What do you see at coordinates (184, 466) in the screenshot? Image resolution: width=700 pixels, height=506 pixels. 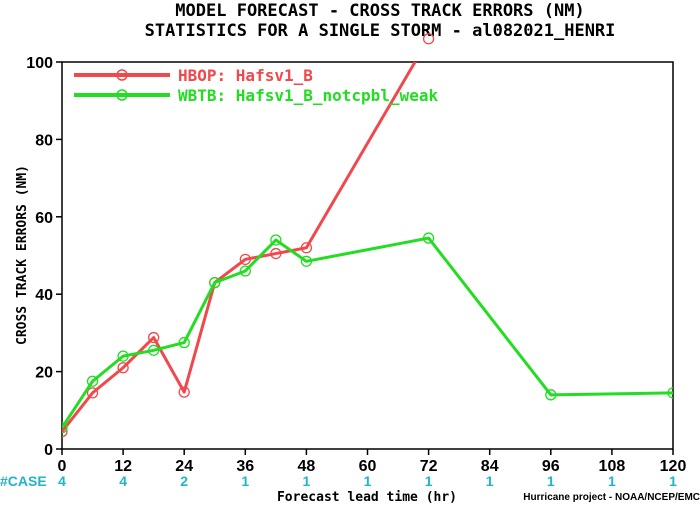 I see `x-tick-label: 24` at bounding box center [184, 466].